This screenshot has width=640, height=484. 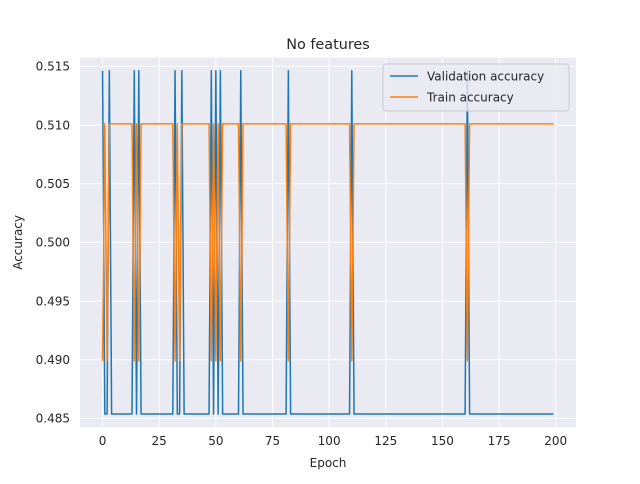 What do you see at coordinates (470, 98) in the screenshot?
I see `legend-label-train: Train accuracy` at bounding box center [470, 98].